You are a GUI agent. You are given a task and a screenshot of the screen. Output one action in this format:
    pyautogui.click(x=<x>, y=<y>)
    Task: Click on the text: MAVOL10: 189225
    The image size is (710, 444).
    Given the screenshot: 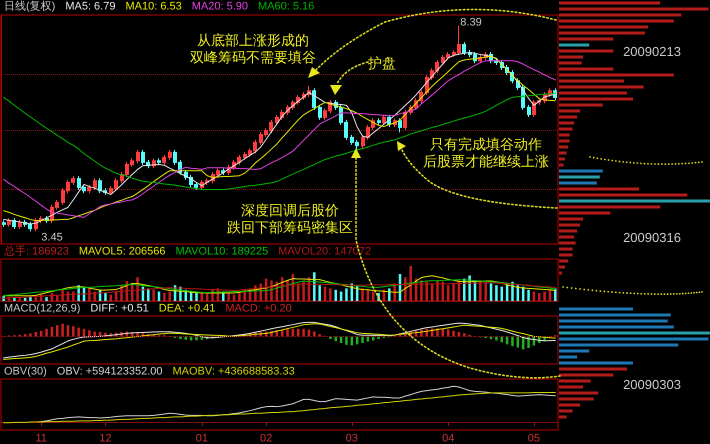 What is the action you would take?
    pyautogui.click(x=221, y=252)
    